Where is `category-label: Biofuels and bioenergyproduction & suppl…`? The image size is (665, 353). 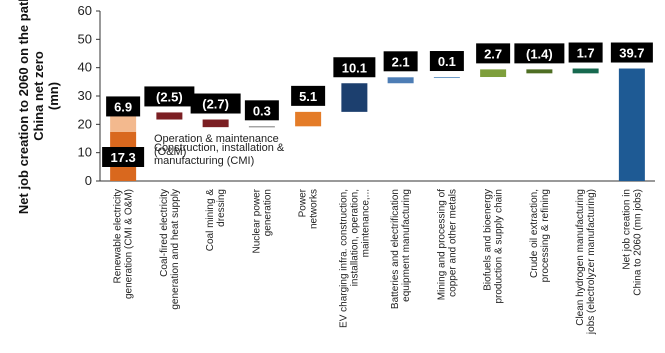 category-label: Biofuels and bioenergyproduction & suppl… is located at coordinates (494, 246).